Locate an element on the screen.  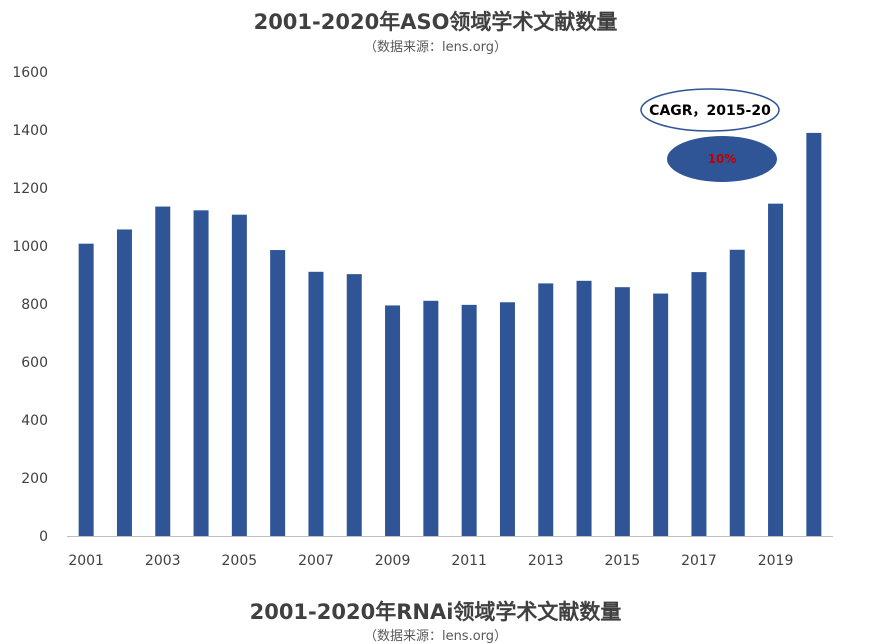
cagr-label-ellipse is located at coordinates (710, 110).